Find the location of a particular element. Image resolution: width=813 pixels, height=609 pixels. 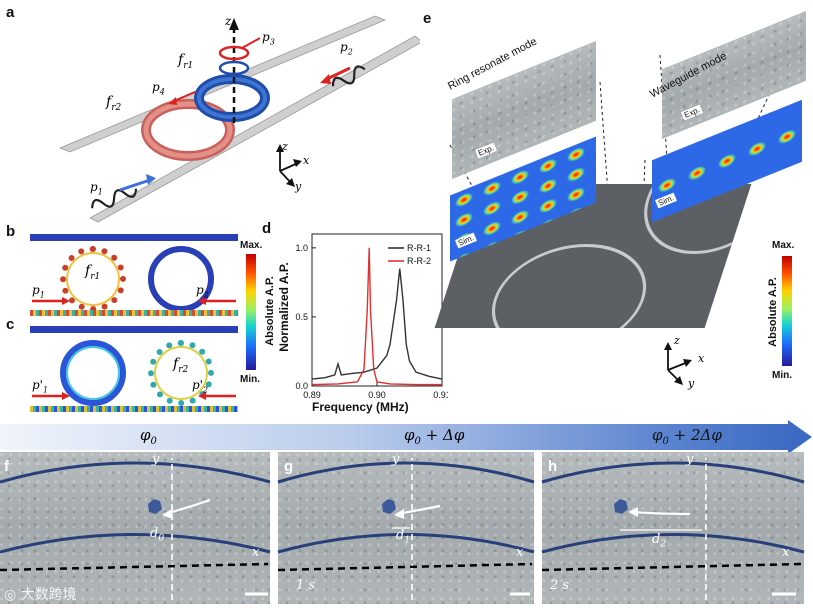

panel-f-y-label: y is located at coordinates (156, 459).